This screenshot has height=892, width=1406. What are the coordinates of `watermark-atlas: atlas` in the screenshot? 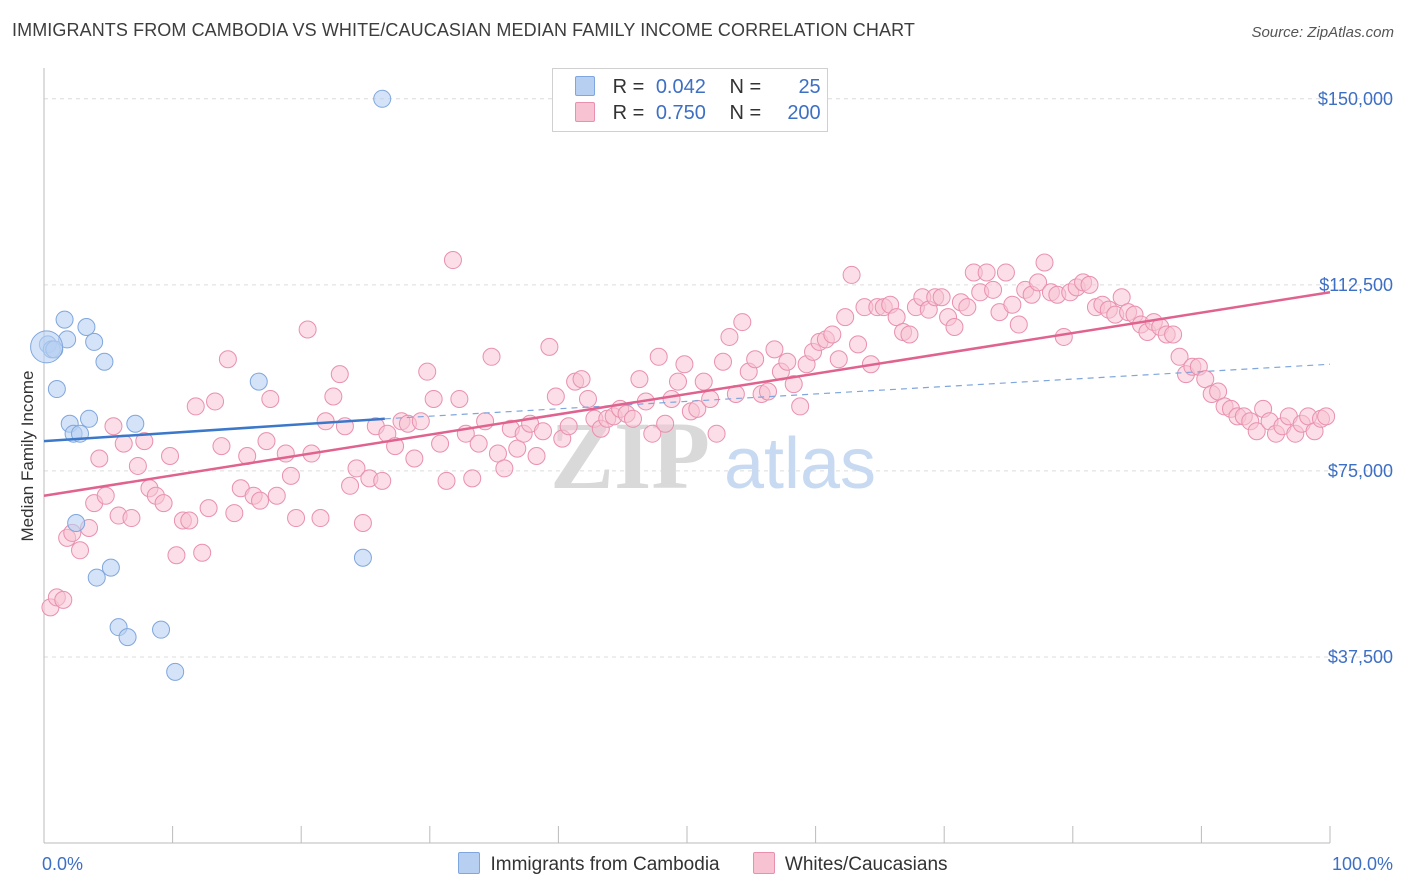 It's located at (800, 464).